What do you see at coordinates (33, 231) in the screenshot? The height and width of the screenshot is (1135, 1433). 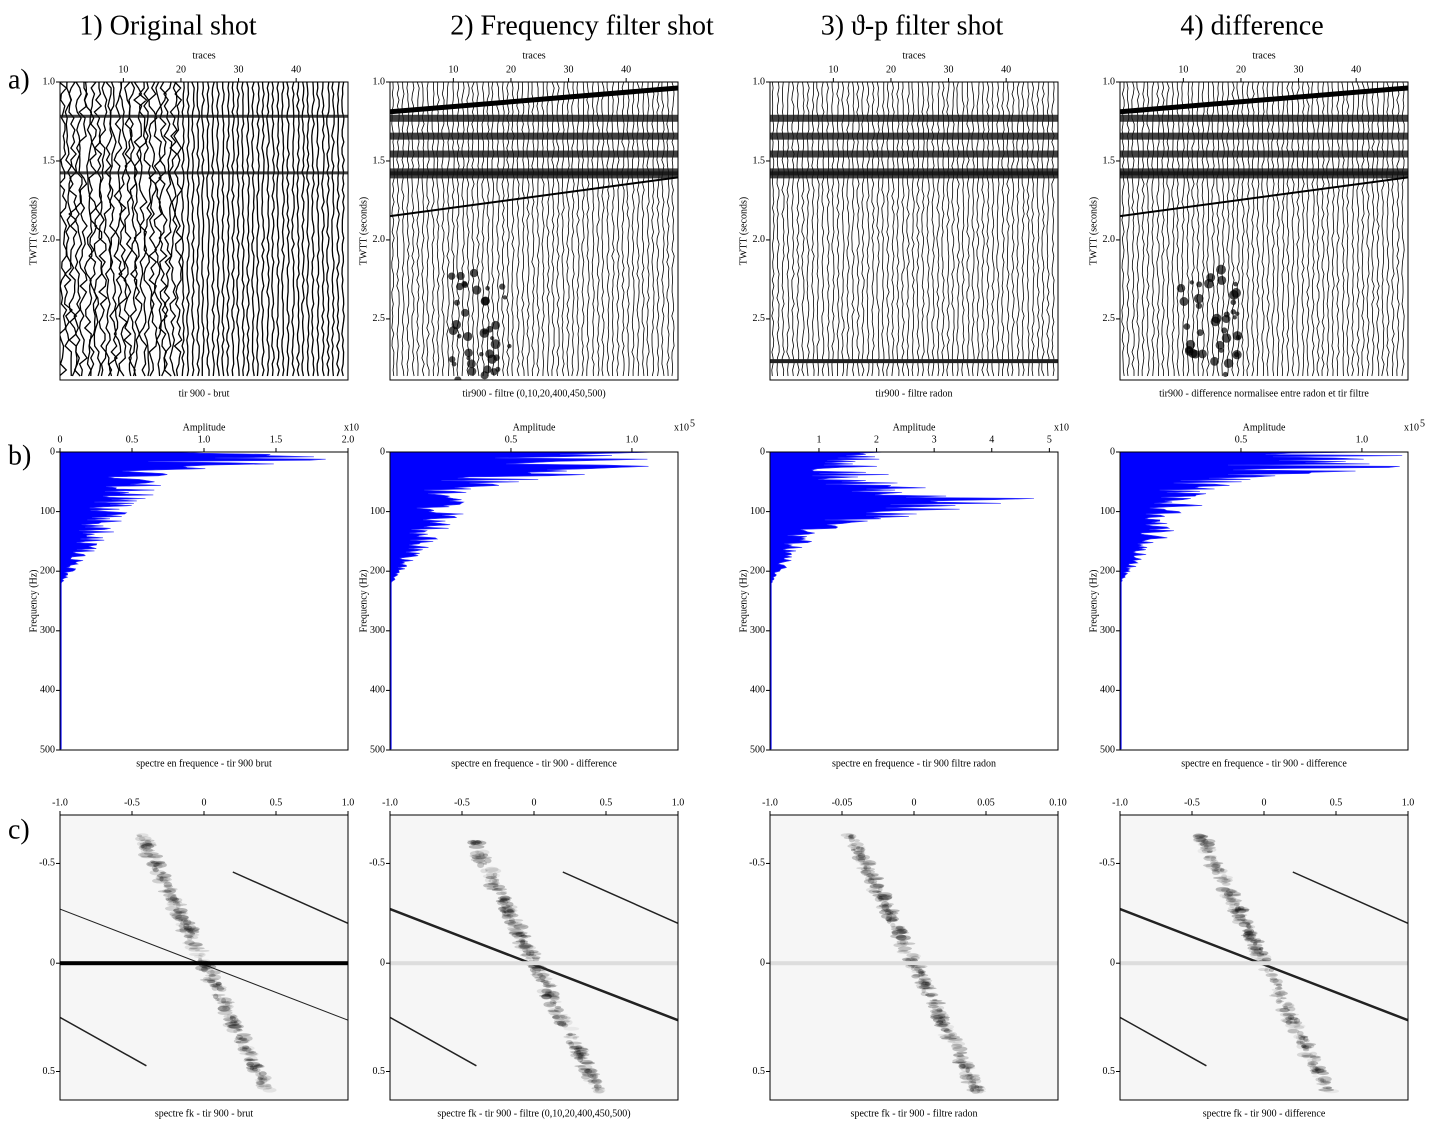 I see `y-axis-label: TWTT (seconds)` at bounding box center [33, 231].